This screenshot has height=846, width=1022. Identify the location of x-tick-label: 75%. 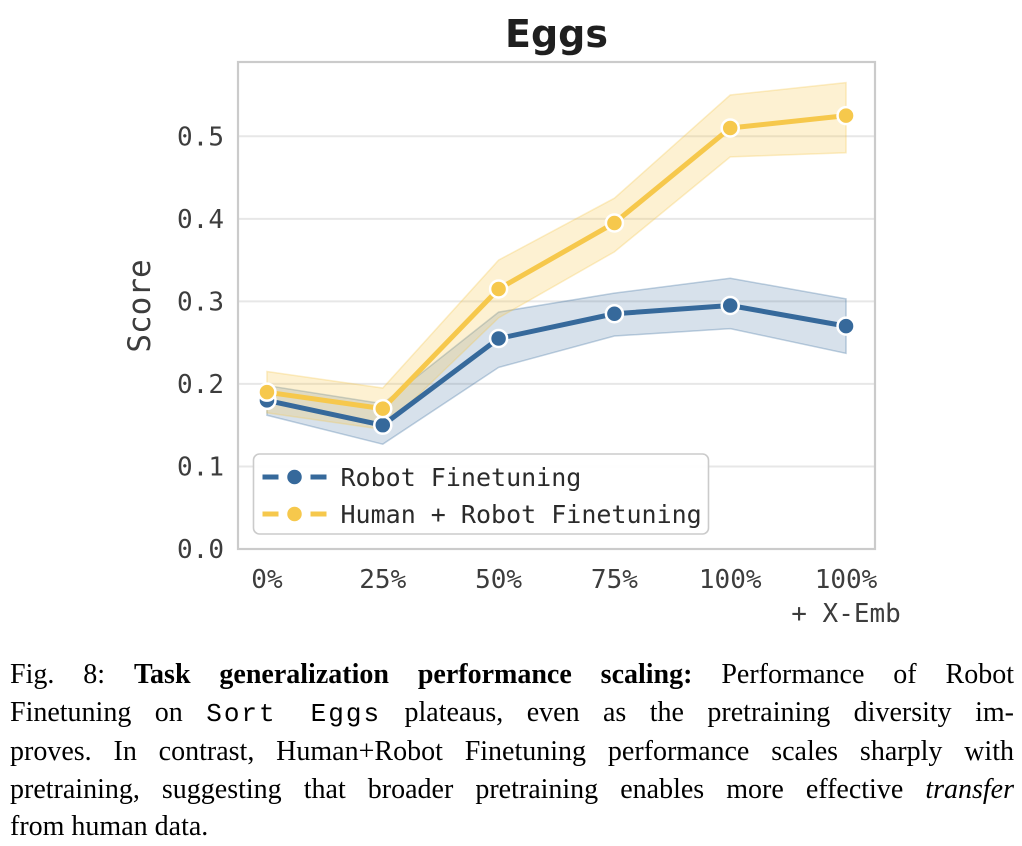
(614, 580).